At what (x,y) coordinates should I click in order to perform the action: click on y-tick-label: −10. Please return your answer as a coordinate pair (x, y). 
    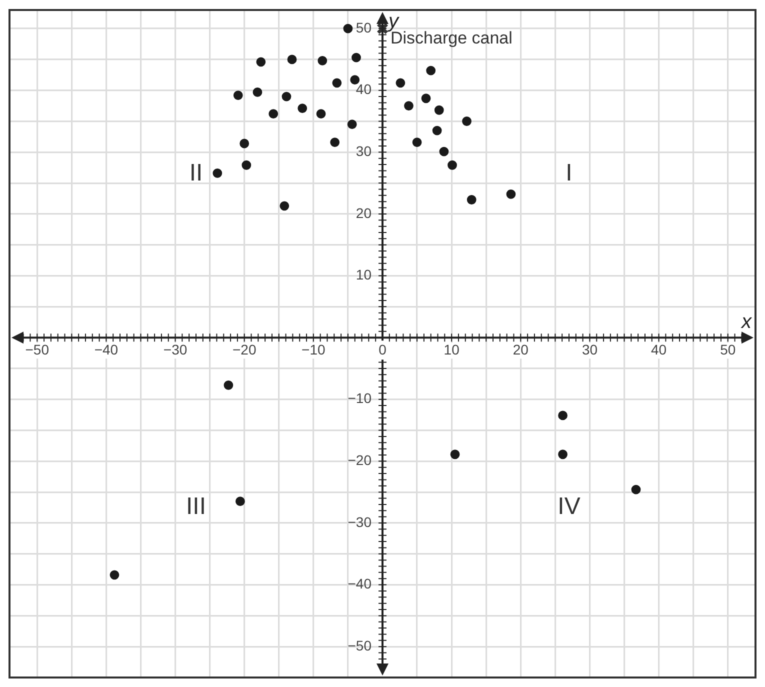
    Looking at the image, I should click on (360, 398).